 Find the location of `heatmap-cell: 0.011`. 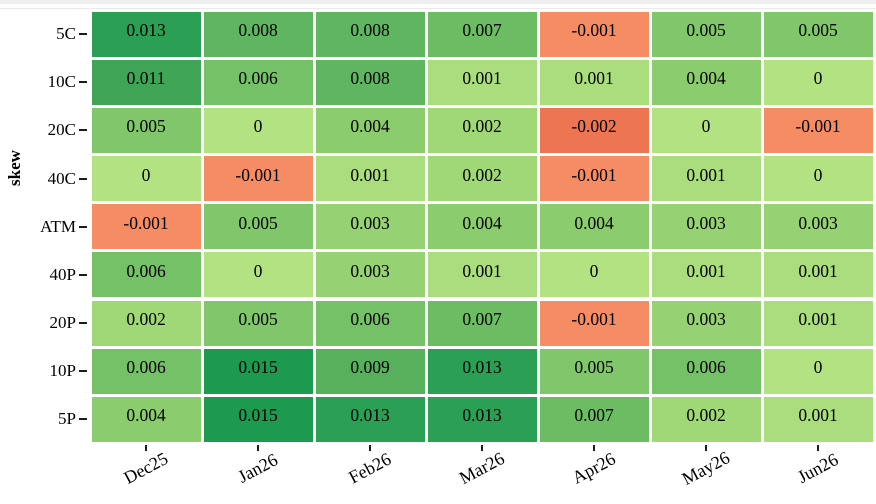

heatmap-cell: 0.011 is located at coordinates (146, 82).